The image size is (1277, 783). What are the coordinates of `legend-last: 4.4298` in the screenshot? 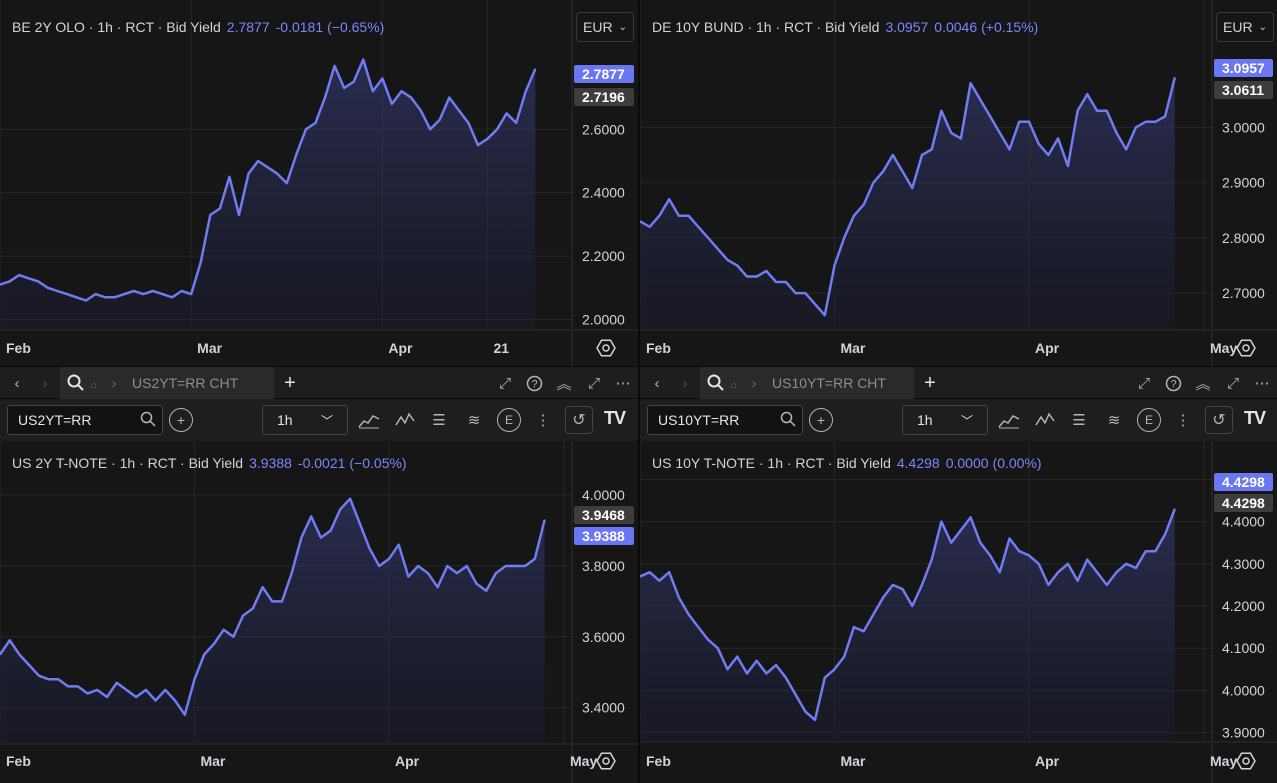 It's located at (918, 463).